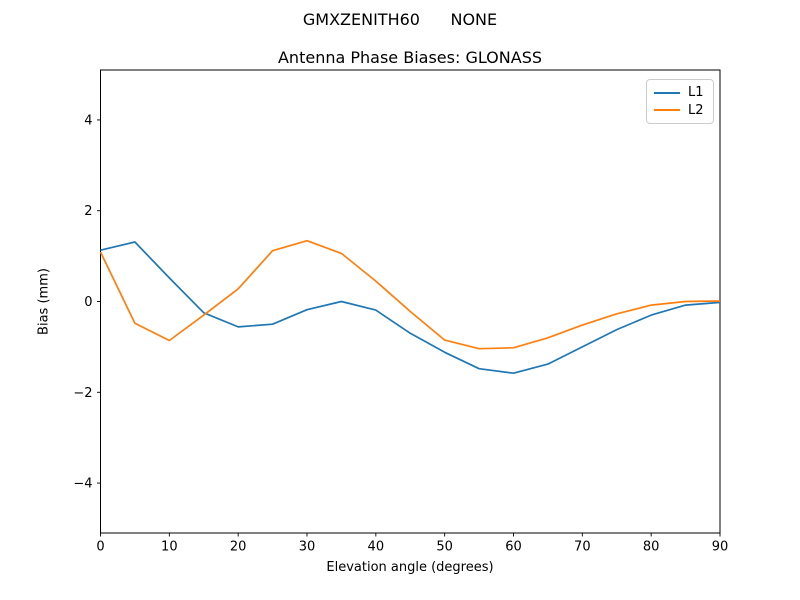  Describe the element at coordinates (82, 393) in the screenshot. I see `y-tick-label: −2` at that location.